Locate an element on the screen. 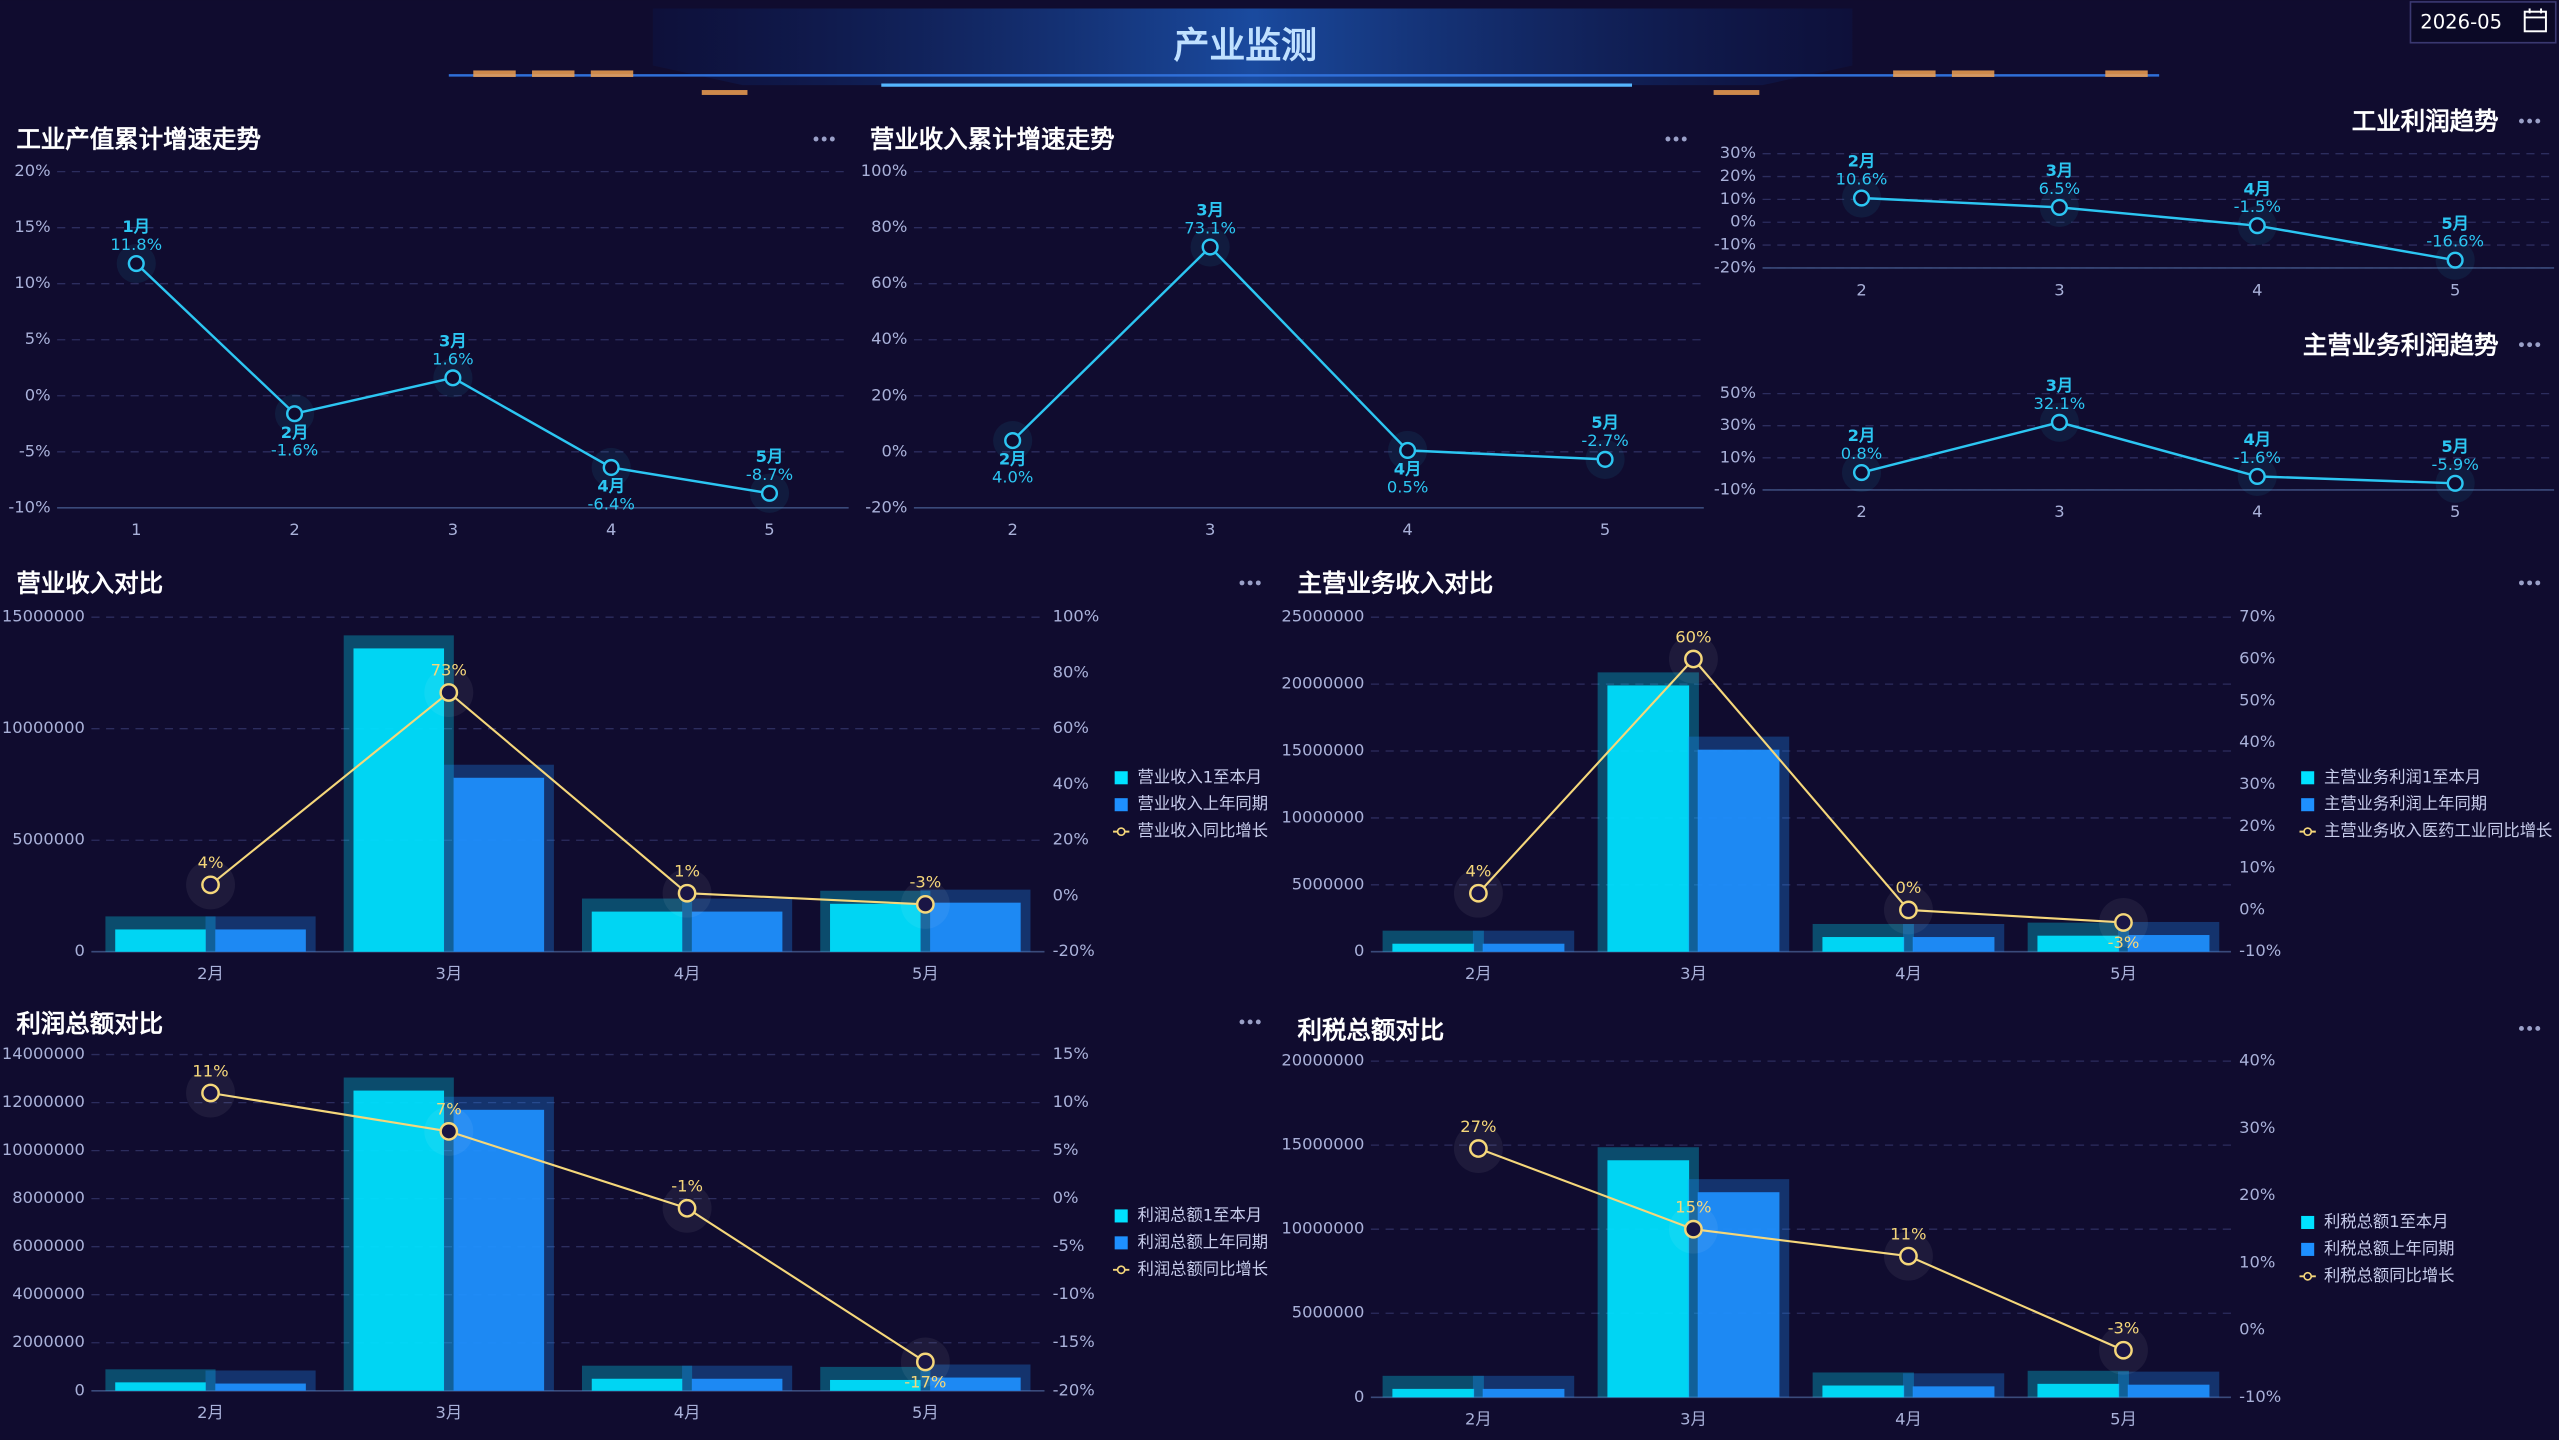  legend-item: 主营业务利润上年同期 is located at coordinates (2394, 803).